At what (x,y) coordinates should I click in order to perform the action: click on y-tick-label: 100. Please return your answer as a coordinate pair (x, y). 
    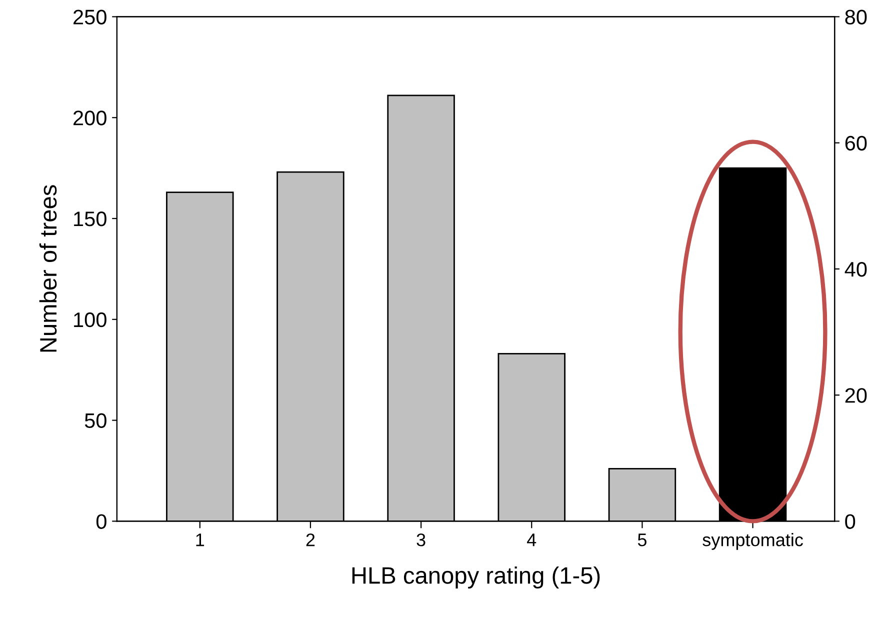
    Looking at the image, I should click on (90, 320).